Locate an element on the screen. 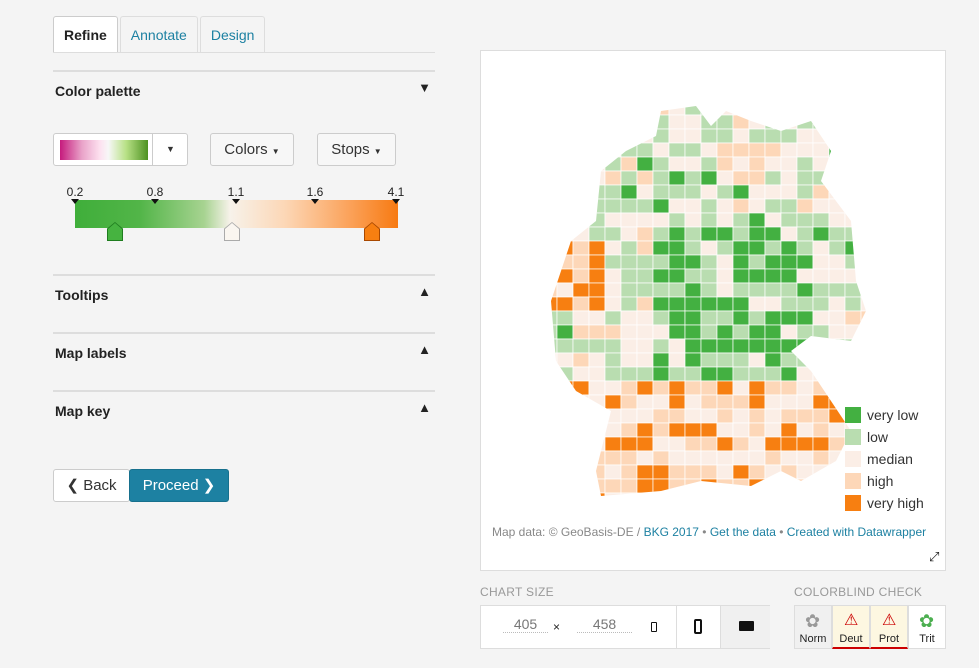 This screenshot has height=668, width=979. colorblind-prot: ⚠ Prot is located at coordinates (889, 627).